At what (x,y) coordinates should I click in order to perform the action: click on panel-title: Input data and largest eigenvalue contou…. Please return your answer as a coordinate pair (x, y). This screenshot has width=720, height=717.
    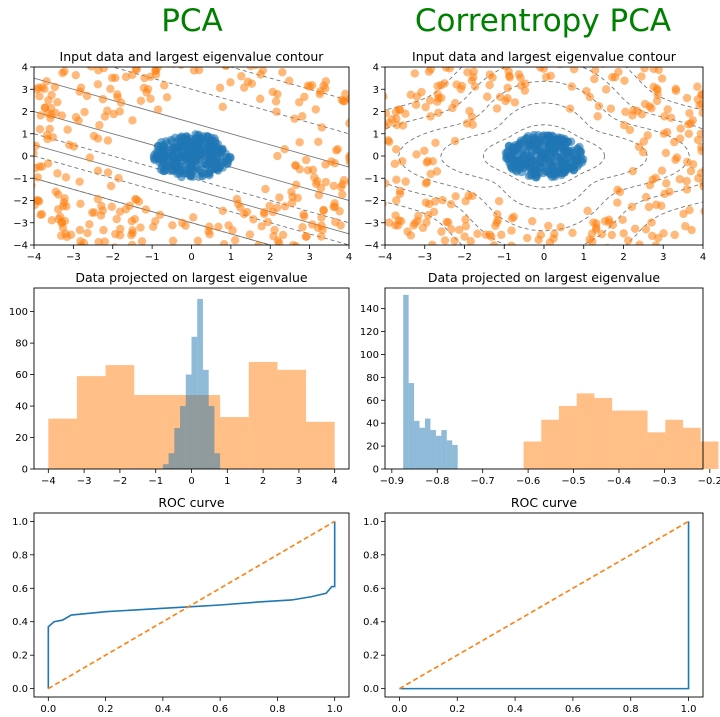
    Looking at the image, I should click on (544, 56).